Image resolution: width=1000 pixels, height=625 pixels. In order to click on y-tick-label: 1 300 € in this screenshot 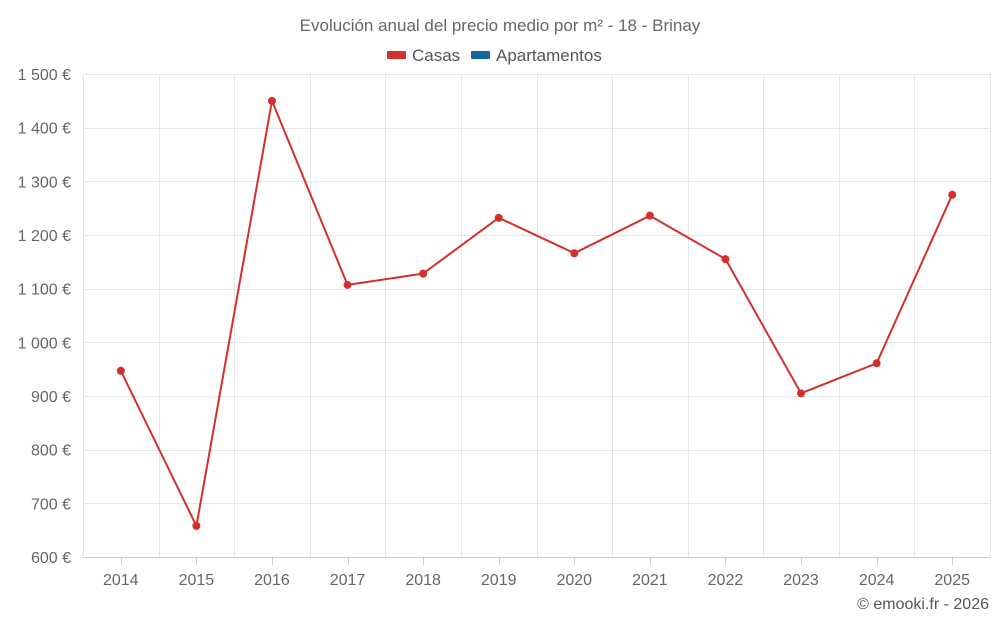, I will do `click(44, 182)`.